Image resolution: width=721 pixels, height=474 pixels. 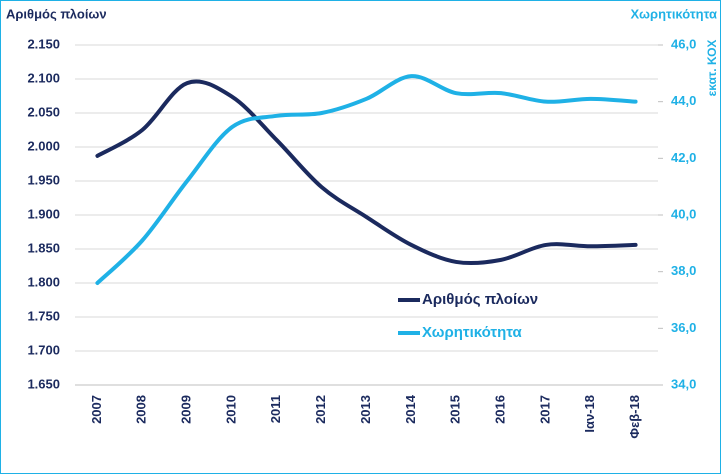 I want to click on y-tick-label: 1.800, so click(x=43, y=281).